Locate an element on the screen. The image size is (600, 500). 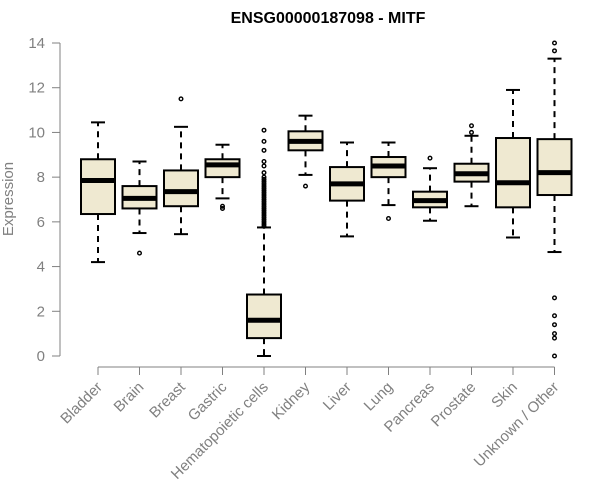
y-tick-label: 2 is located at coordinates (41, 311).